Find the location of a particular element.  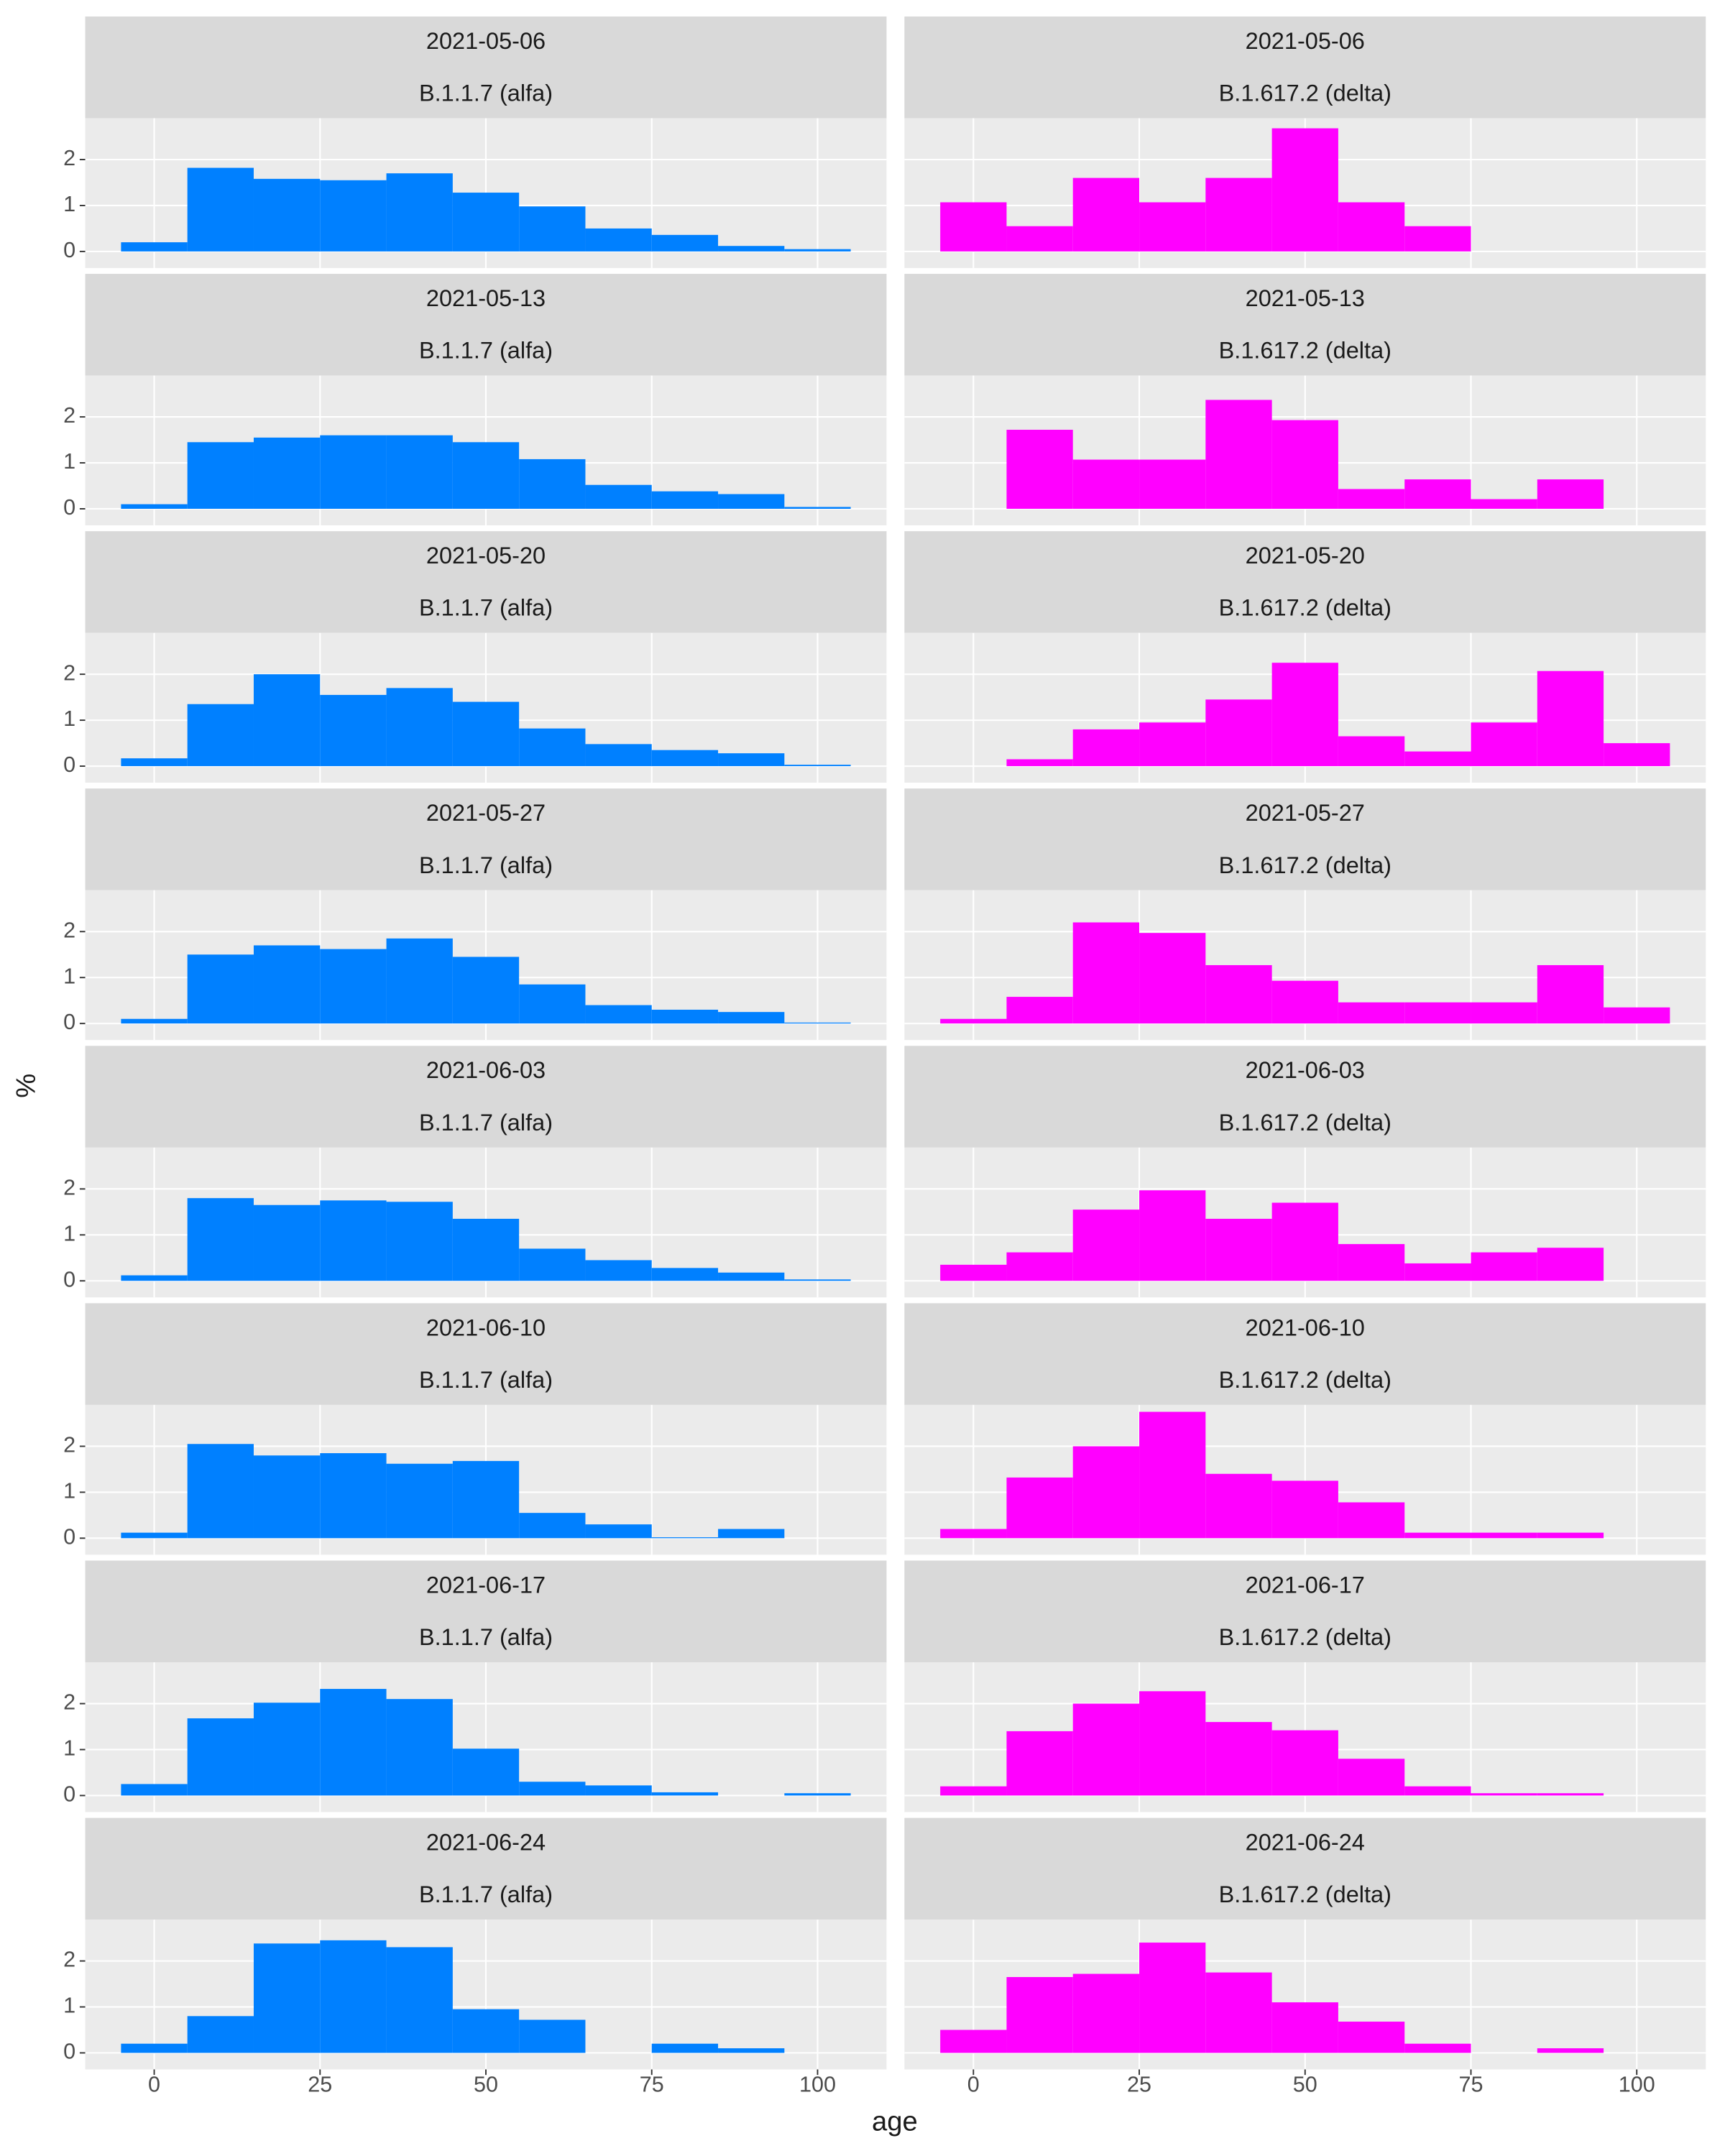

facet-title: 2021-05-20 is located at coordinates (1305, 555).